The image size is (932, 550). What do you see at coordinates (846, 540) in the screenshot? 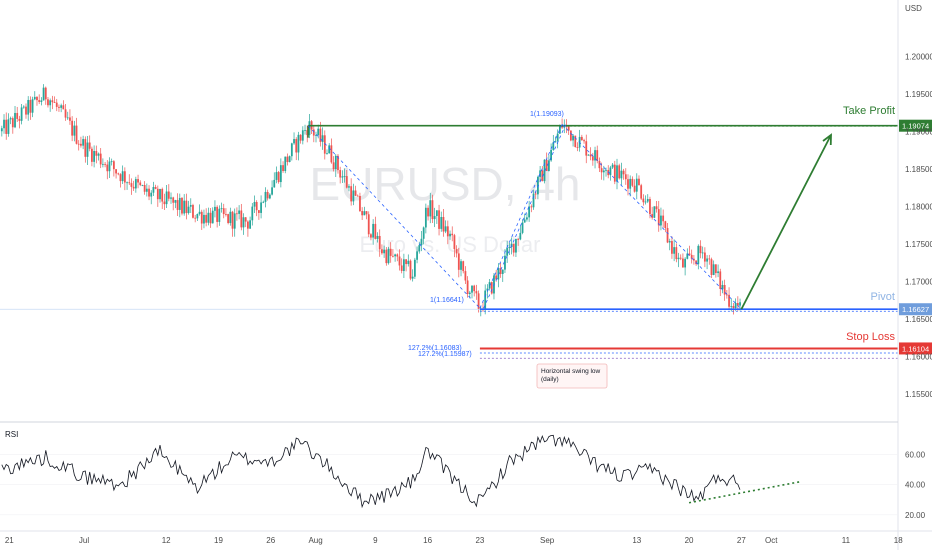
I see `time-tick-label: 11` at bounding box center [846, 540].